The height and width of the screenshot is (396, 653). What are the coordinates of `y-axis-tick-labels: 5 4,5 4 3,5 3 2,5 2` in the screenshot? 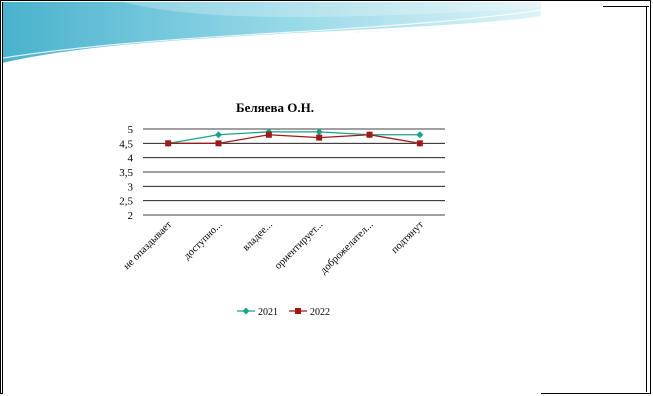 It's located at (126, 173).